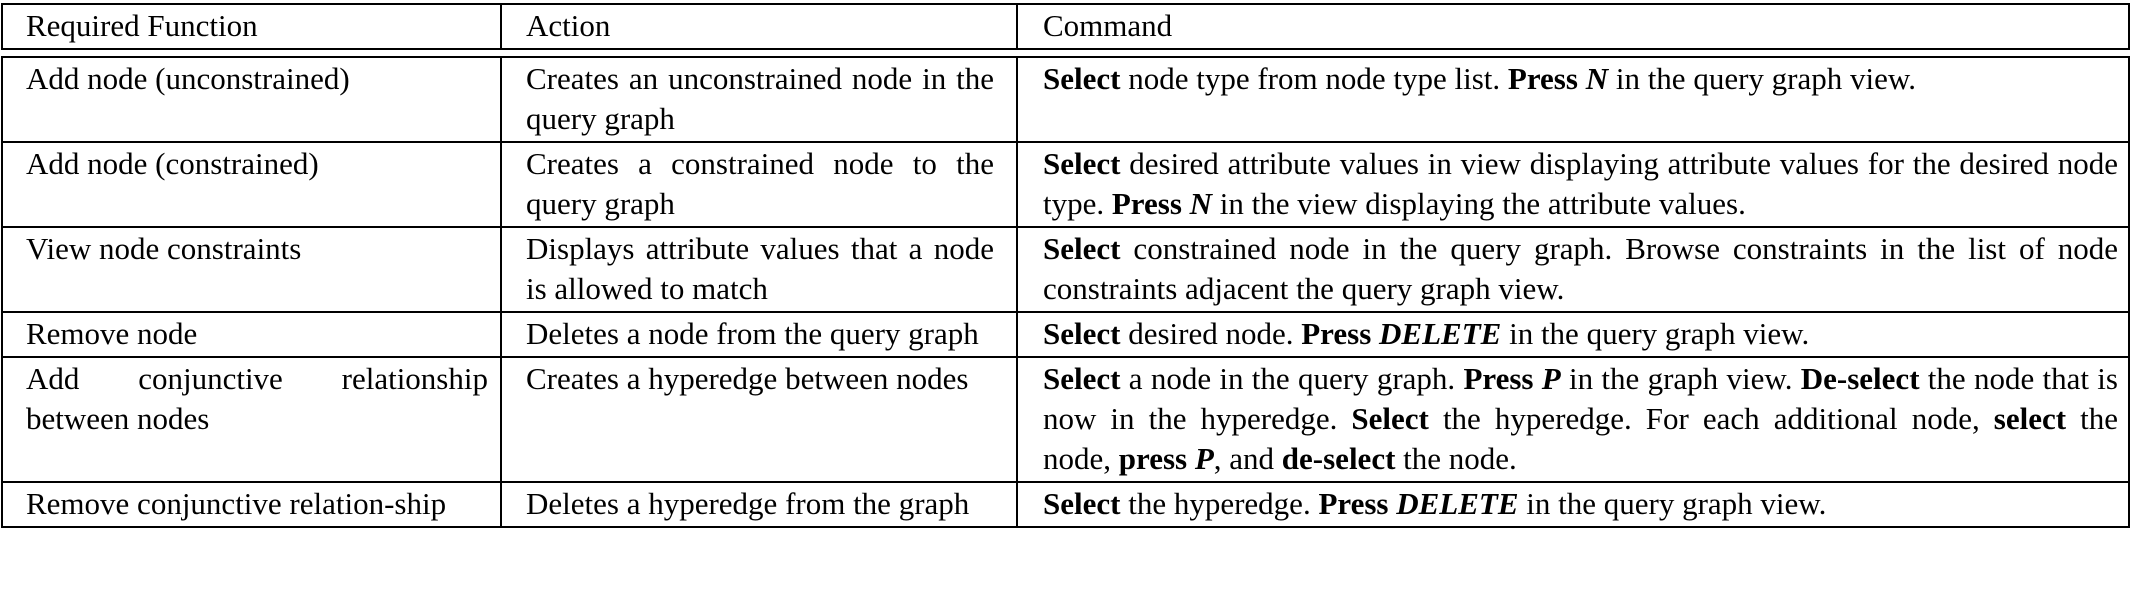 This screenshot has height=607, width=2131. What do you see at coordinates (251, 184) in the screenshot?
I see `cell-required-function: Add node (constrained)` at bounding box center [251, 184].